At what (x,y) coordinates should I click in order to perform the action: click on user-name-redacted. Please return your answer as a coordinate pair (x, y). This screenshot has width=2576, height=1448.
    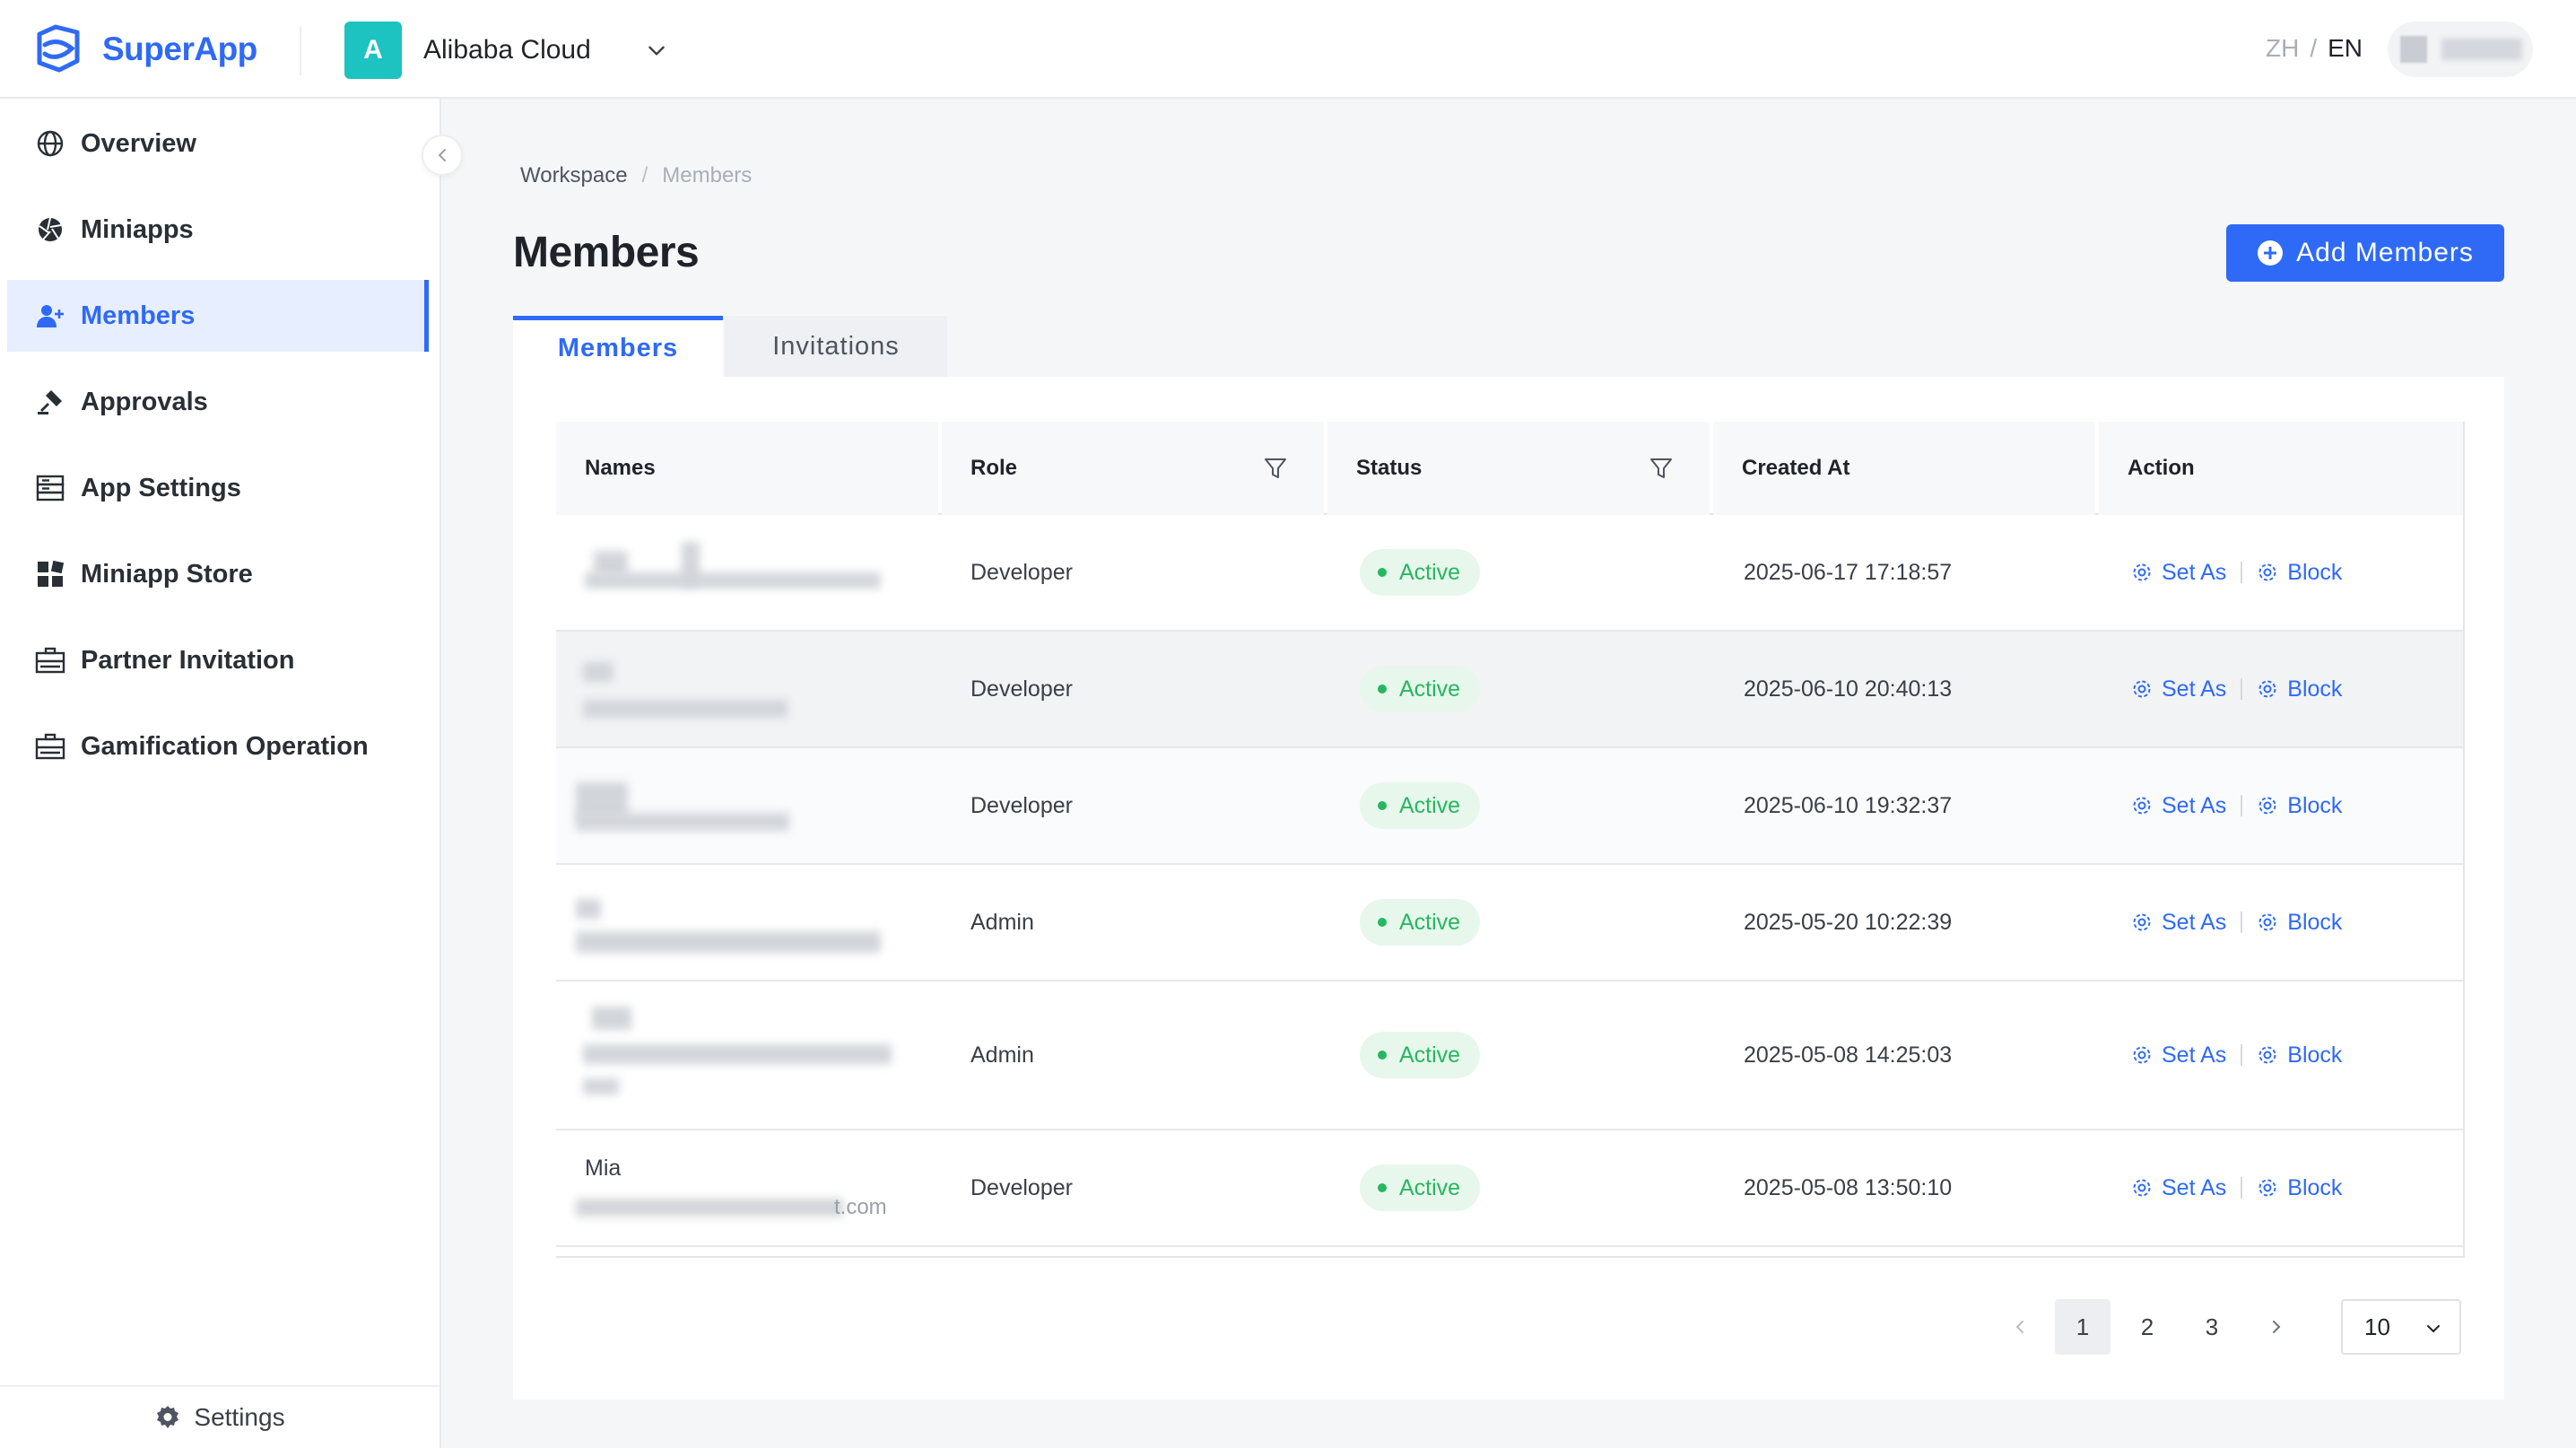
    Looking at the image, I should click on (2481, 49).